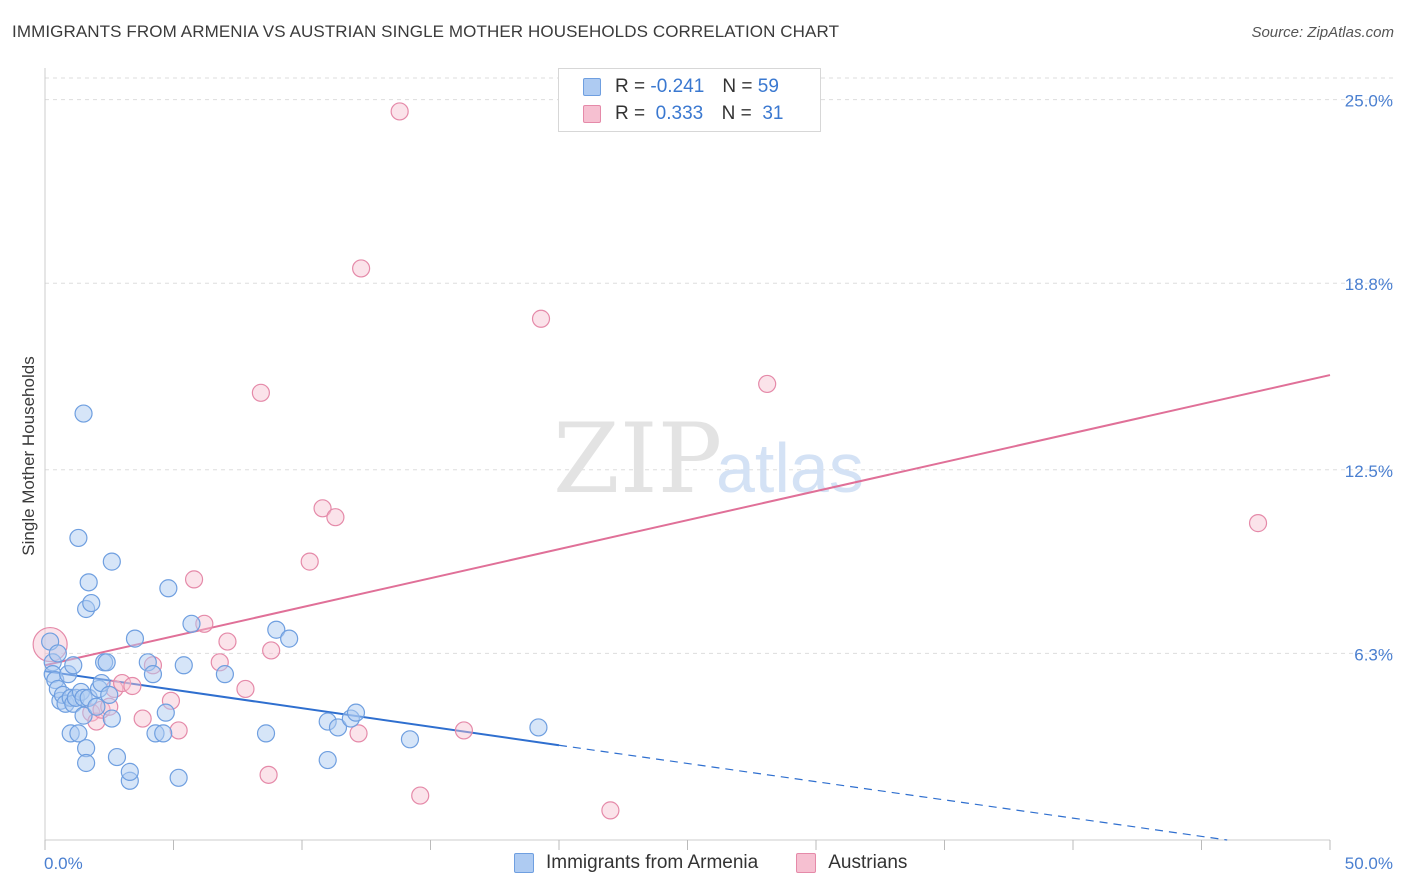 This screenshot has height=892, width=1406. I want to click on watermark-zip: ZIP, so click(637, 459).